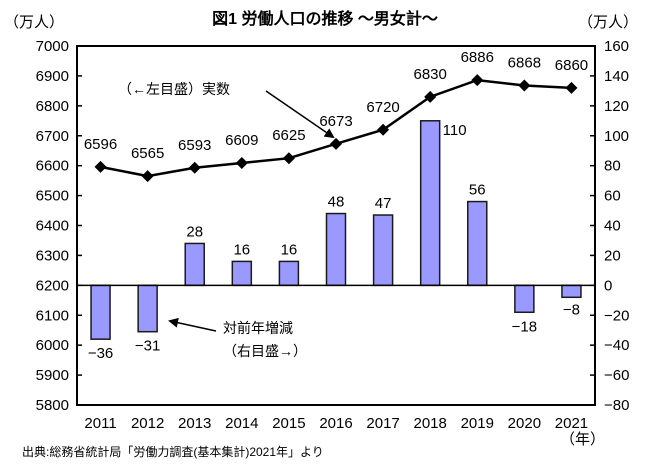 The width and height of the screenshot is (650, 464). I want to click on bar-label-2017: 47, so click(383, 203).